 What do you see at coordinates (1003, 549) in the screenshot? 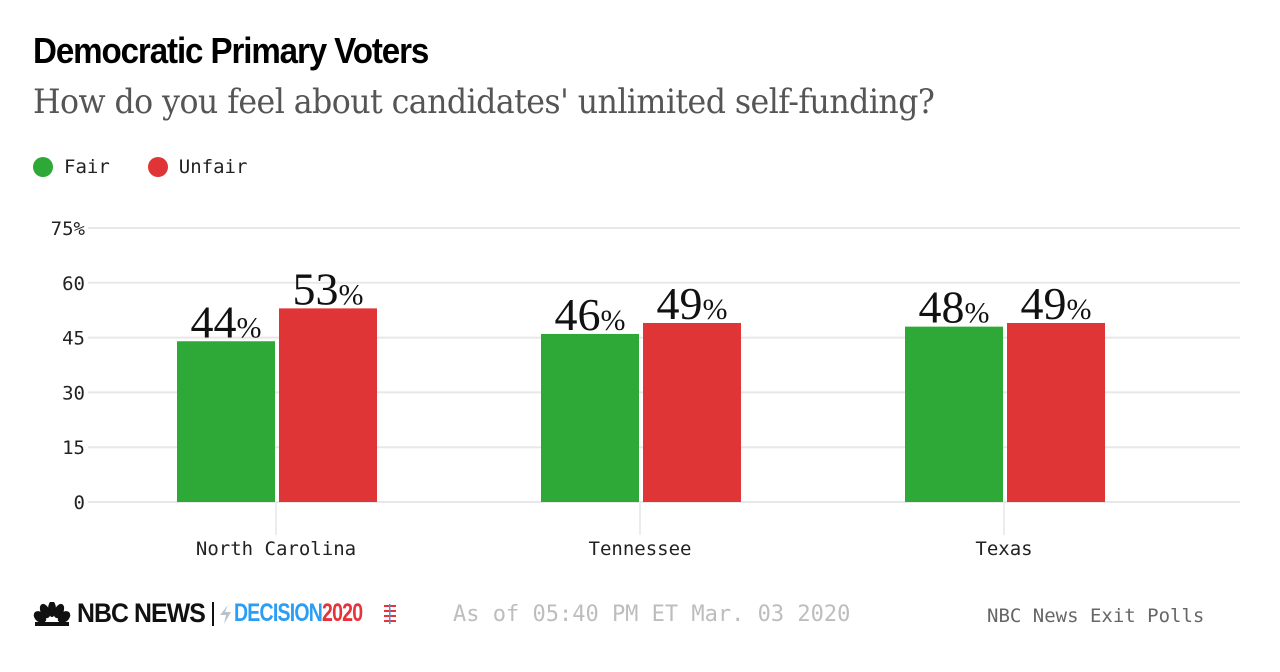
I see `x-tick-label: Texas` at bounding box center [1003, 549].